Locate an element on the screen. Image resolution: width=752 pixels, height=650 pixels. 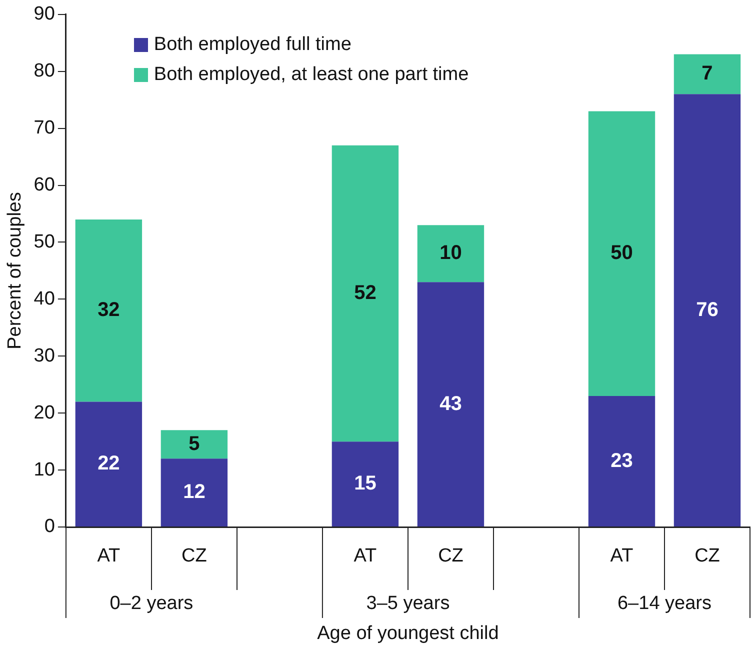
data-label: 22 is located at coordinates (109, 463).